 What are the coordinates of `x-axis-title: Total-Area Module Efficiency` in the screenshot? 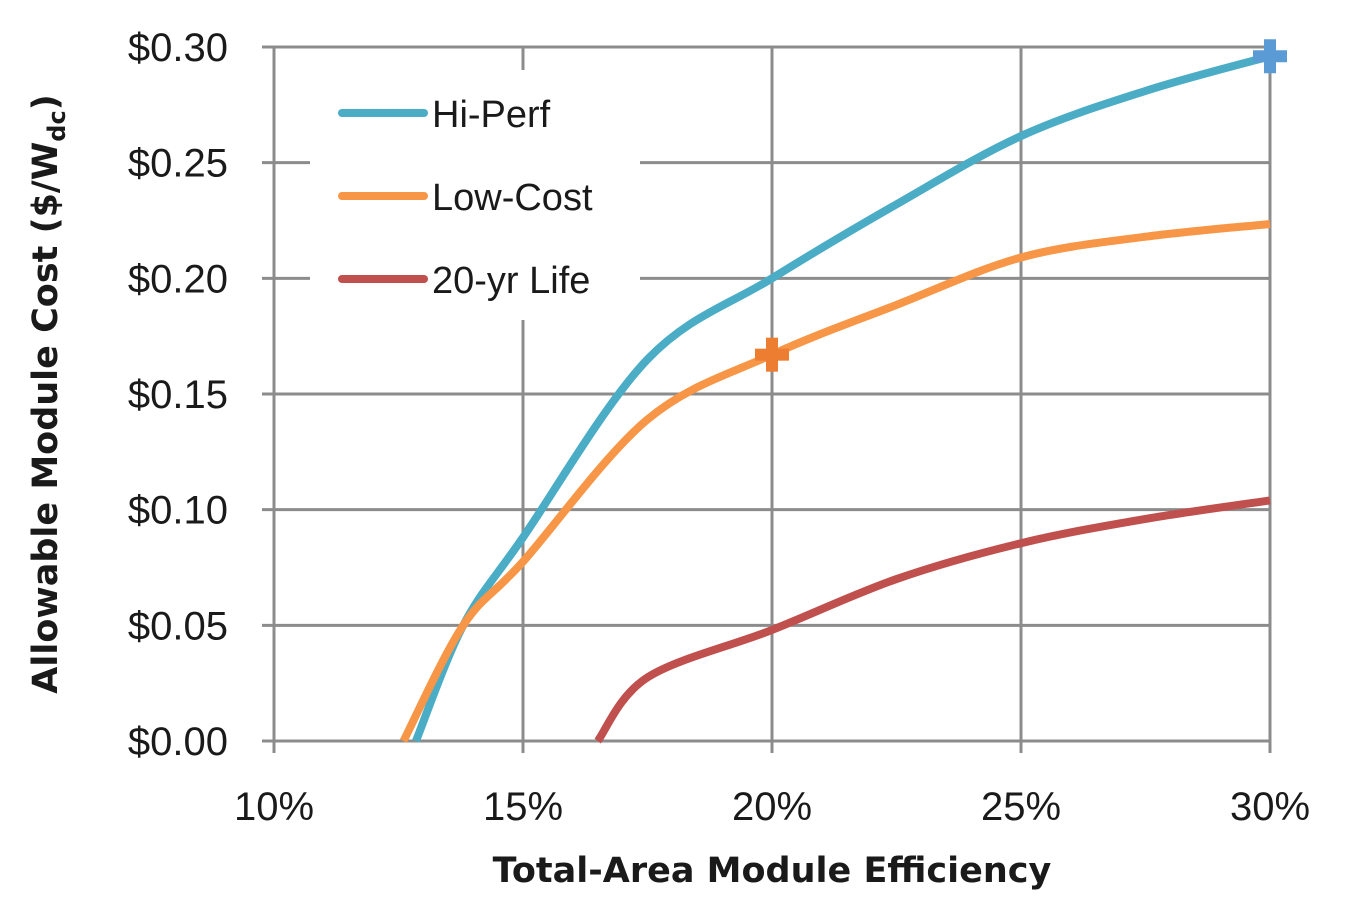 It's located at (772, 871).